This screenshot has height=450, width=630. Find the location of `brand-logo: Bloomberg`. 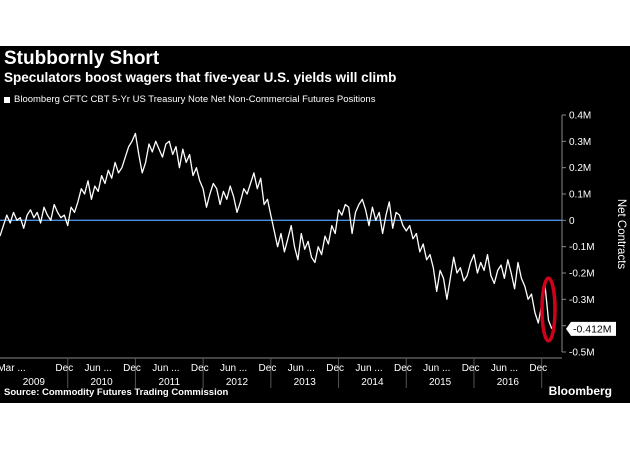

brand-logo: Bloomberg is located at coordinates (580, 391).